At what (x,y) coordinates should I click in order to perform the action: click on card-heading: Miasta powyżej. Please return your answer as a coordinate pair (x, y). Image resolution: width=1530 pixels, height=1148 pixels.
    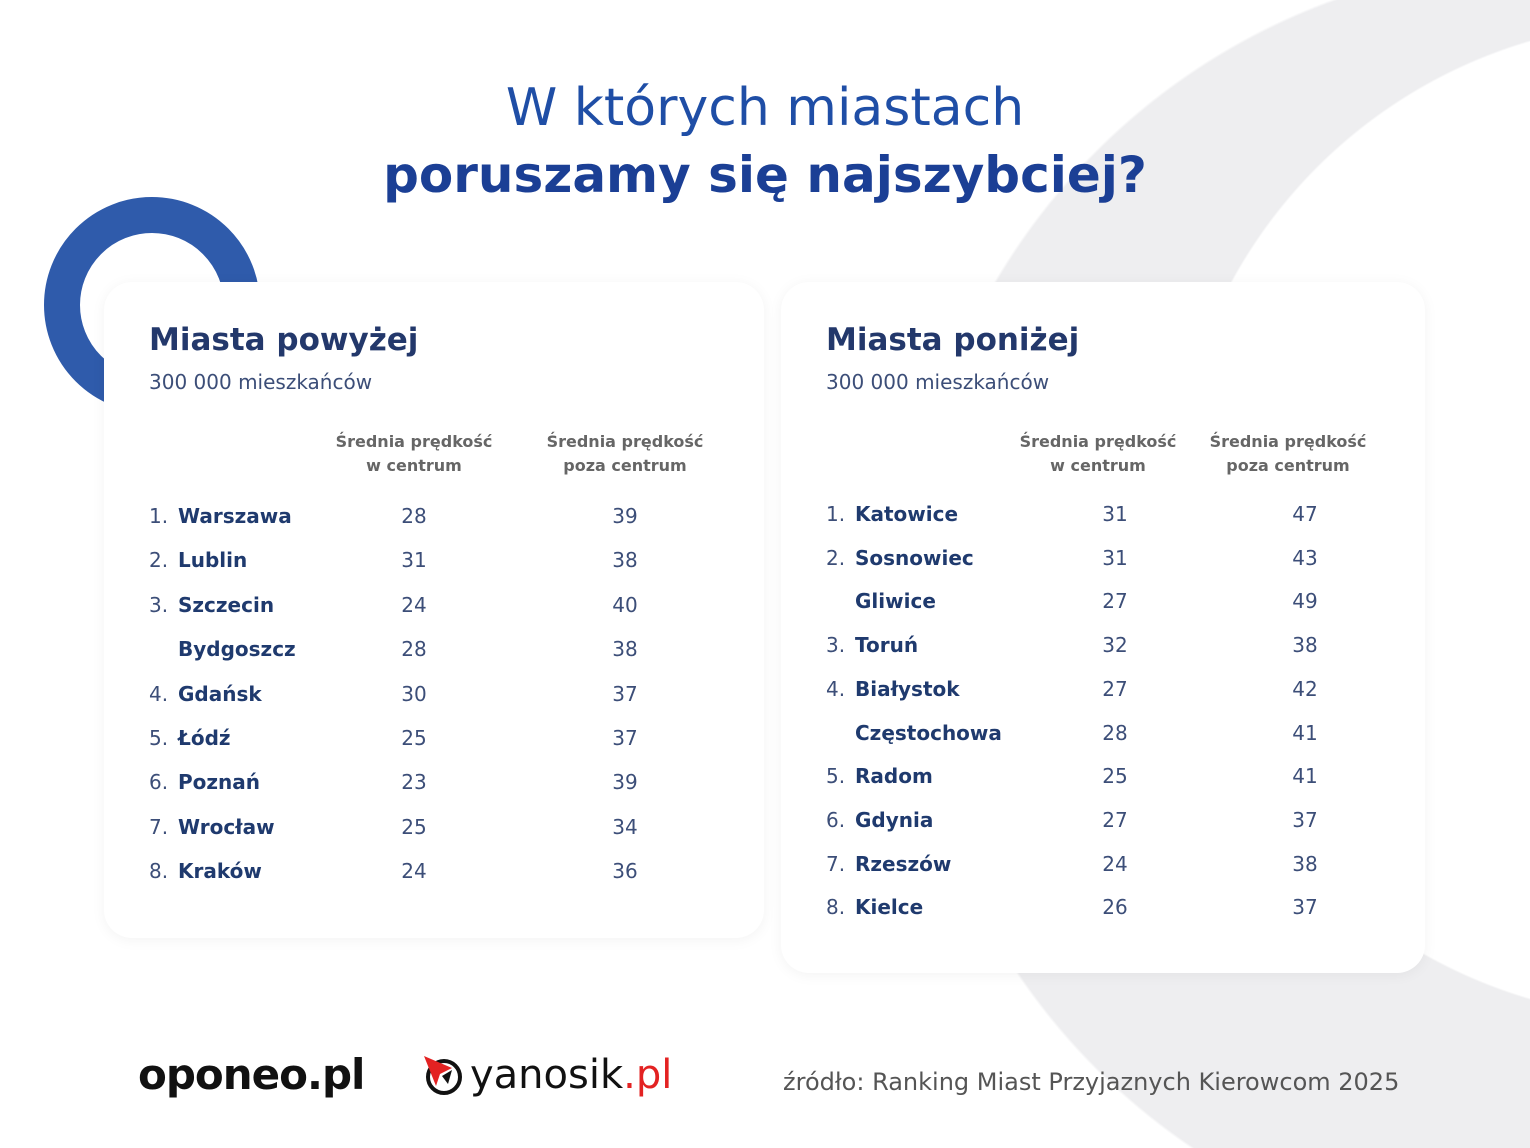
    Looking at the image, I should click on (284, 340).